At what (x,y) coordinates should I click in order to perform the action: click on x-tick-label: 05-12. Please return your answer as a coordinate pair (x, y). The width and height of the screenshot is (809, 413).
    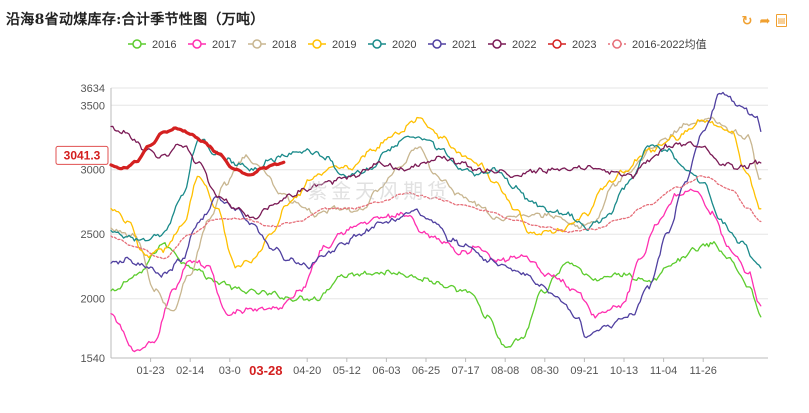
    Looking at the image, I should click on (347, 371).